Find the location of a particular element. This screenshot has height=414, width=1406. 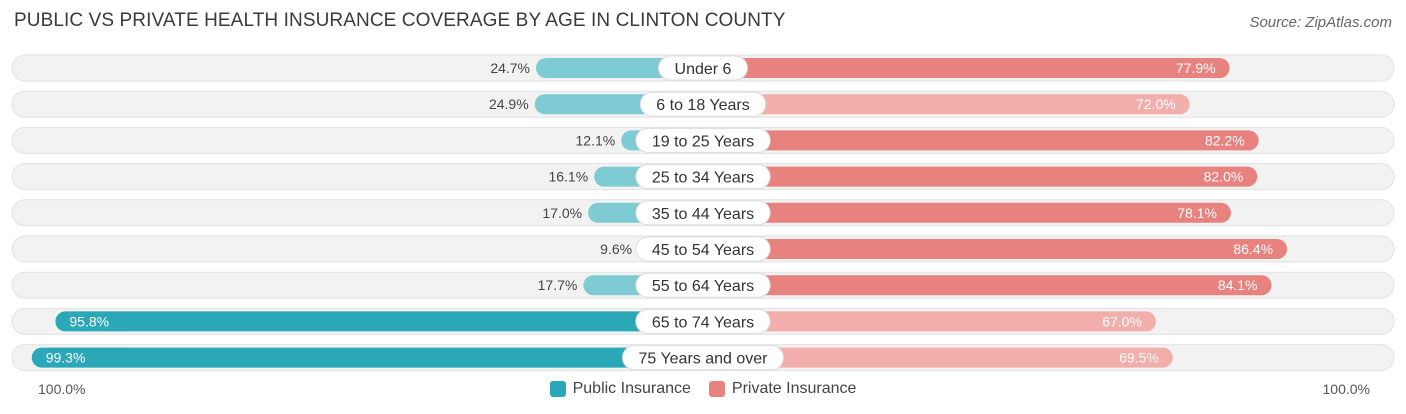

category-label: 6 to 18 Years is located at coordinates (702, 105).